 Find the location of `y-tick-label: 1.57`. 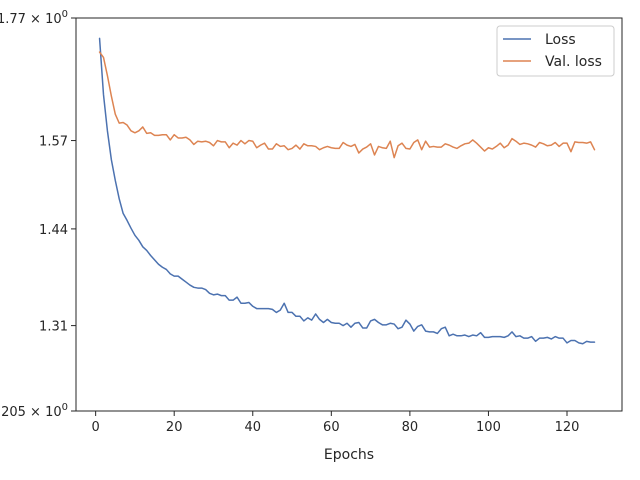

y-tick-label: 1.57 is located at coordinates (53, 142).